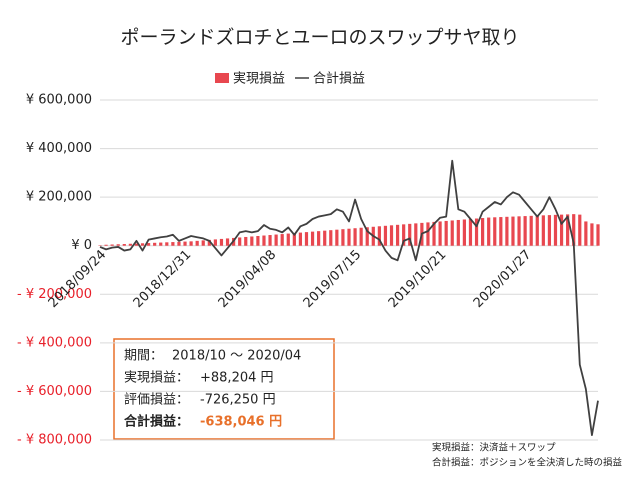  What do you see at coordinates (59, 197) in the screenshot?
I see `y-tick-label: ¥ 200,000` at bounding box center [59, 197].